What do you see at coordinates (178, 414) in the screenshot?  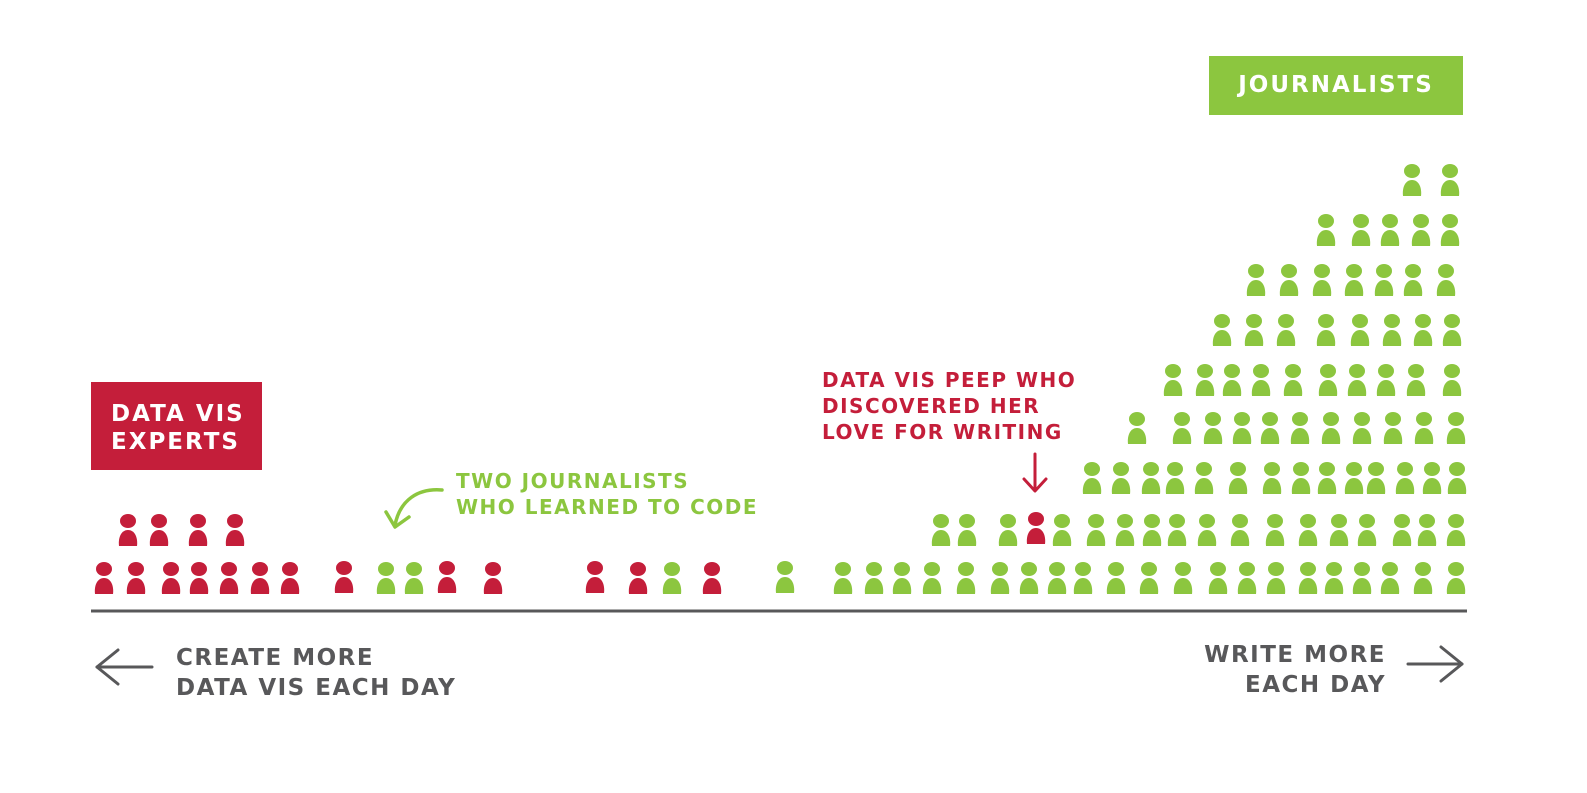 I see `experts-label-line: DATA VIS` at bounding box center [178, 414].